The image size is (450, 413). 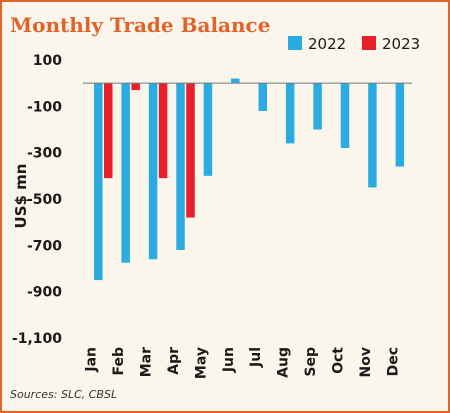 What do you see at coordinates (290, 113) in the screenshot?
I see `bar-2022-aug` at bounding box center [290, 113].